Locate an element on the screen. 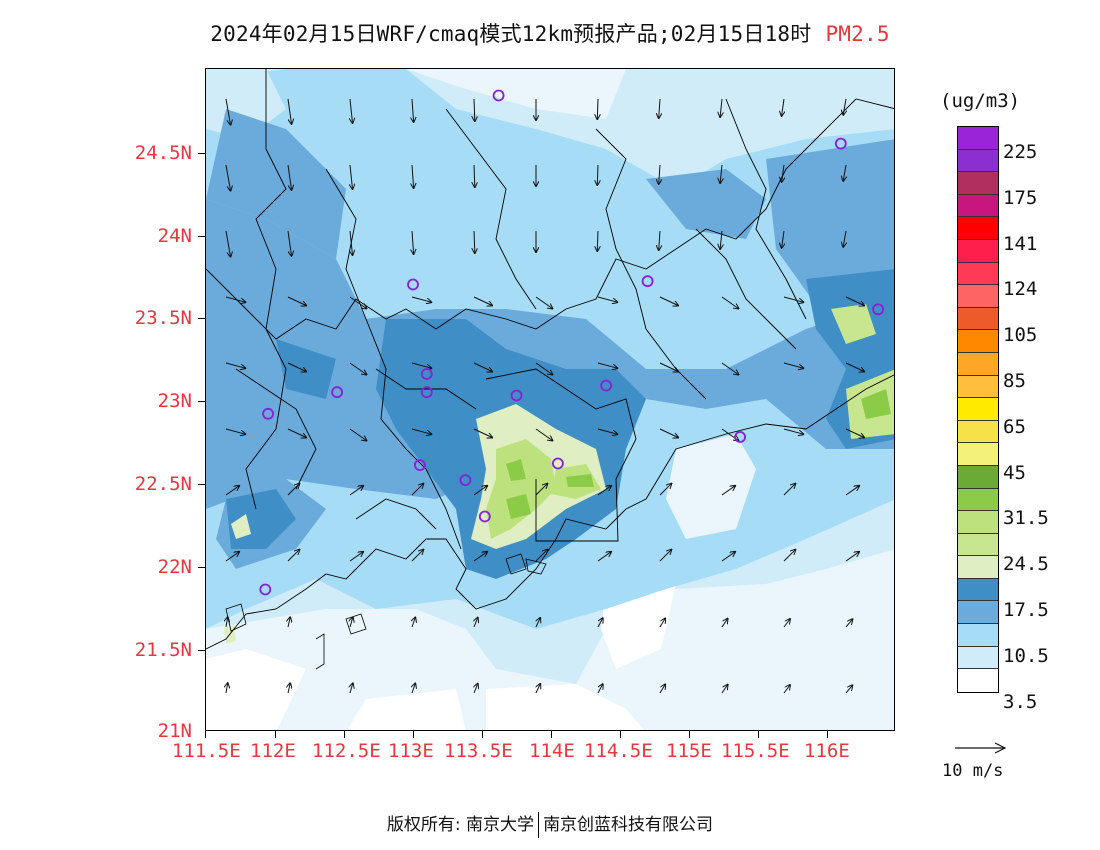 The width and height of the screenshot is (1100, 850). lon-tick-label: 114E is located at coordinates (552, 751).